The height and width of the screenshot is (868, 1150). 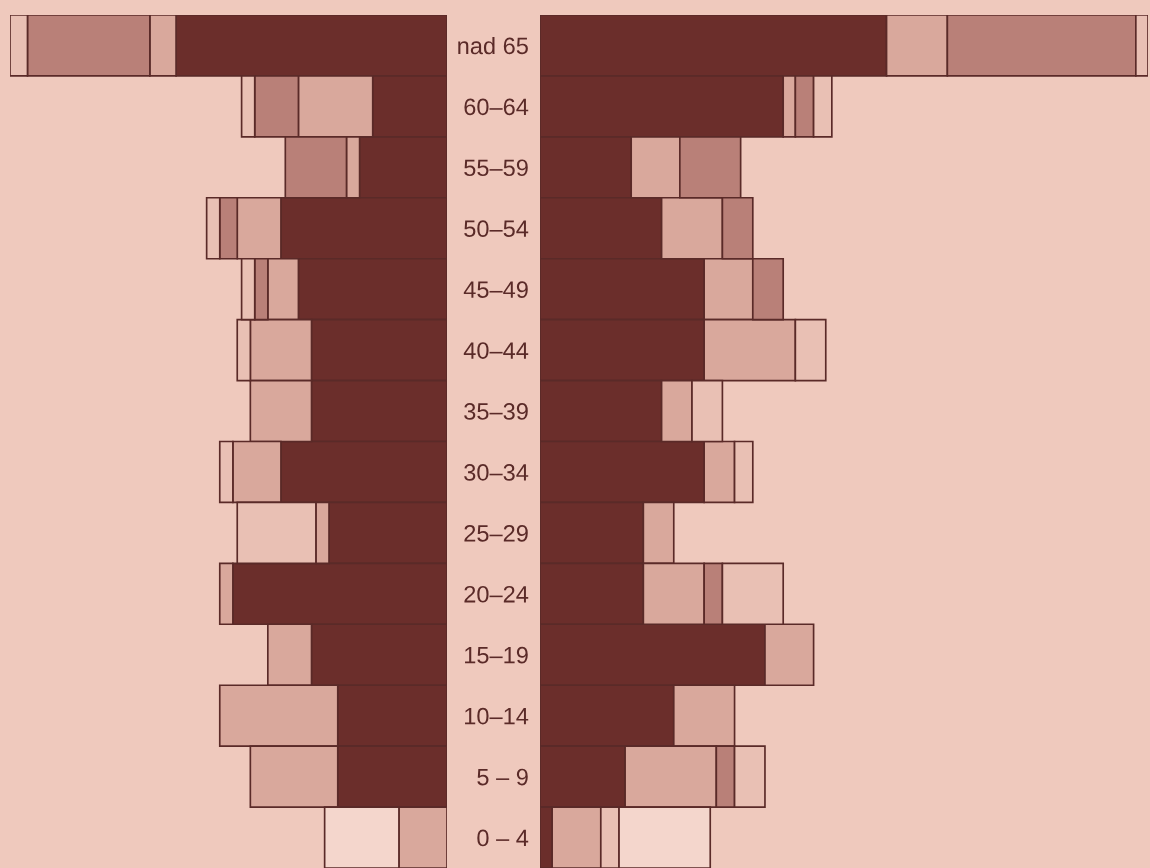 I want to click on y-tick-label: 25–29, so click(x=496, y=533).